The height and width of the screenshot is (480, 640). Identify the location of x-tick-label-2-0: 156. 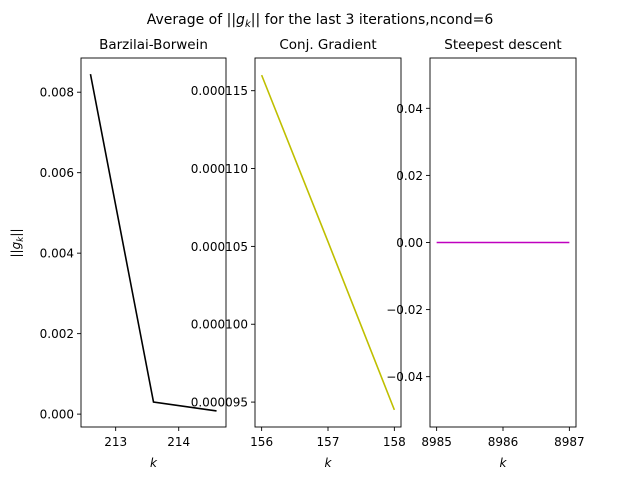
(261, 442).